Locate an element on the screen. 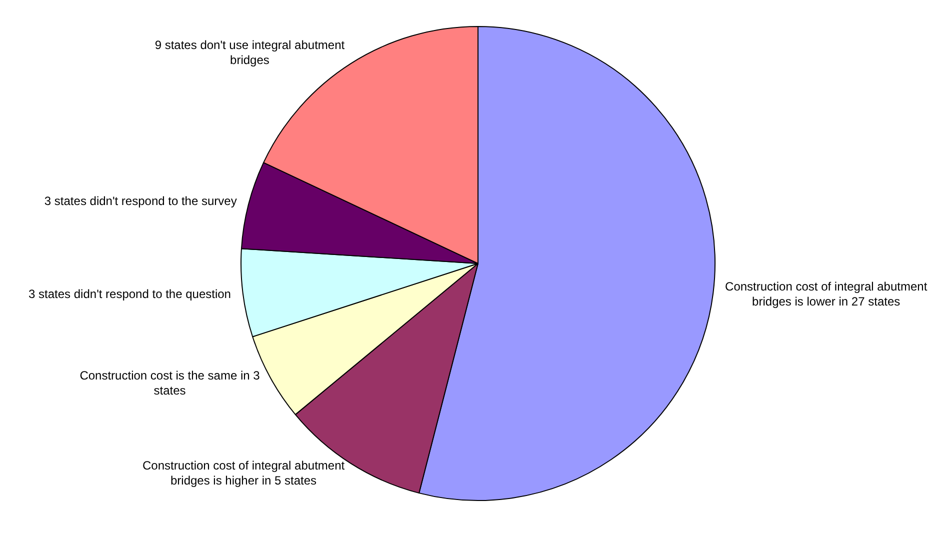 The height and width of the screenshot is (533, 941). slice-label: Construction cost is the same in 3 states is located at coordinates (170, 383).